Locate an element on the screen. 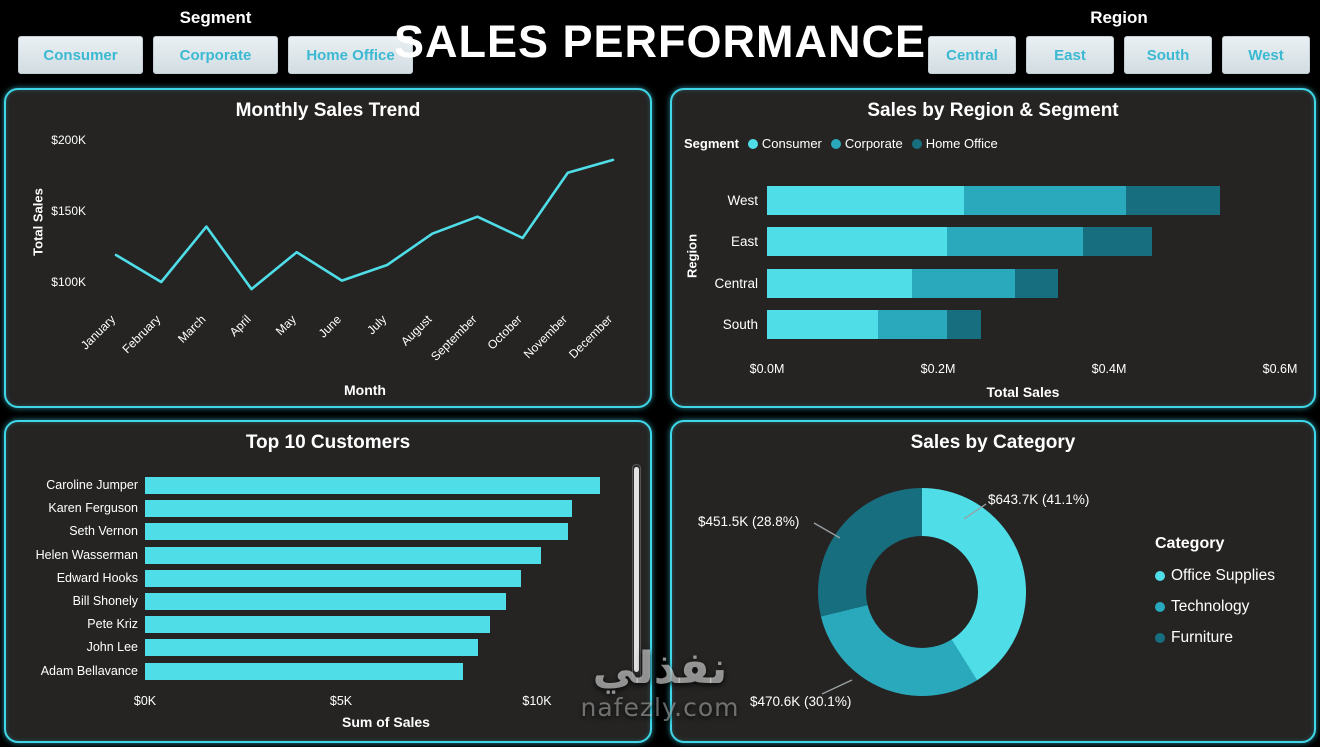 The height and width of the screenshot is (747, 1320). x-tick-label: $0.6M is located at coordinates (1280, 369).